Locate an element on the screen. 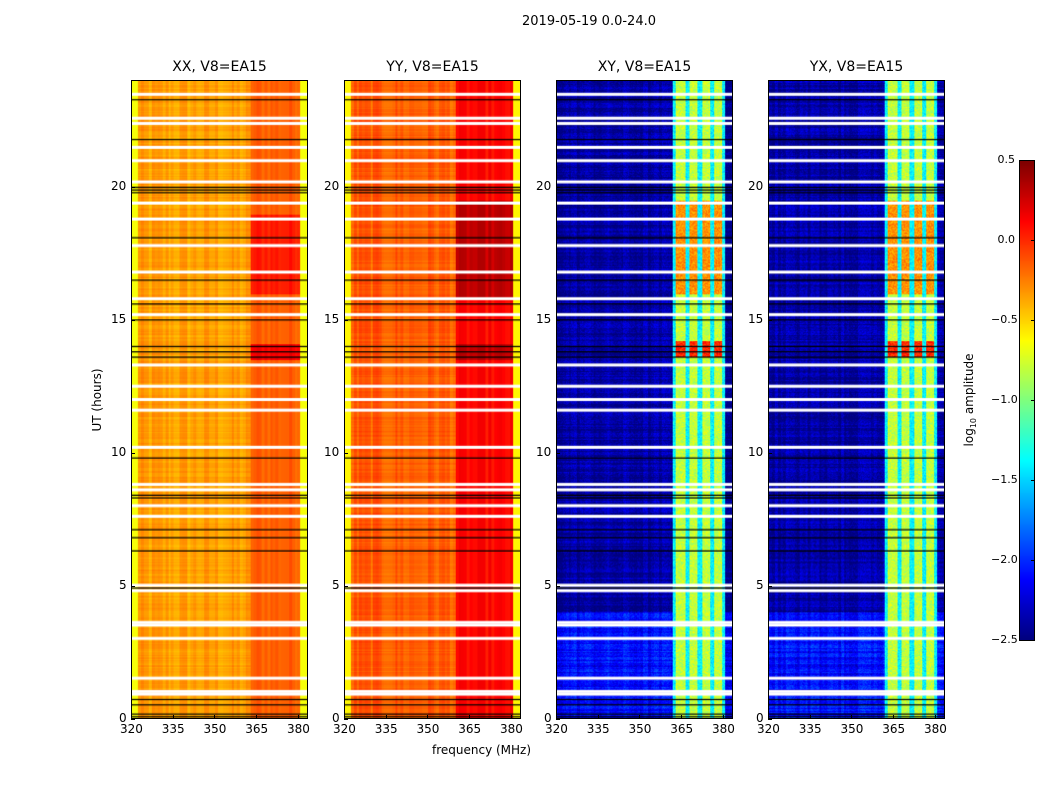 This screenshot has height=800, width=1050. colorbar-label-sub: 10 is located at coordinates (974, 423).